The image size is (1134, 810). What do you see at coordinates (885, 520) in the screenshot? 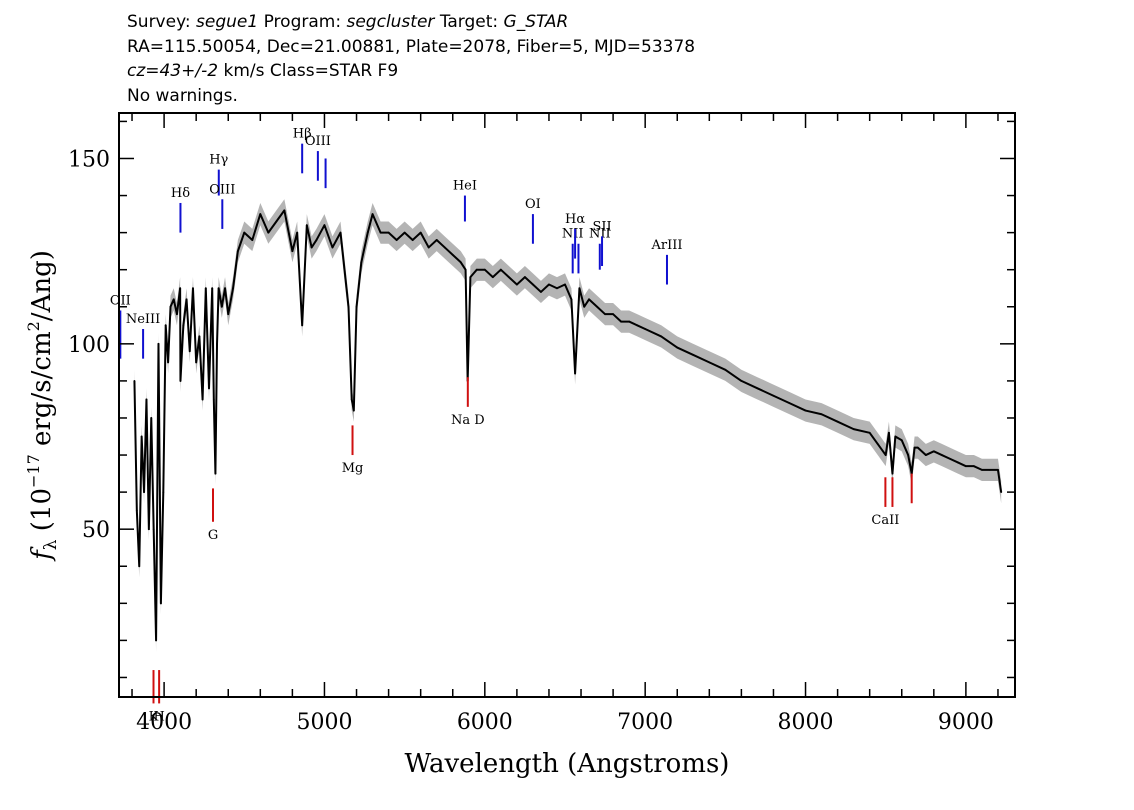
I see `absorption-line-label: CaII` at bounding box center [885, 520].